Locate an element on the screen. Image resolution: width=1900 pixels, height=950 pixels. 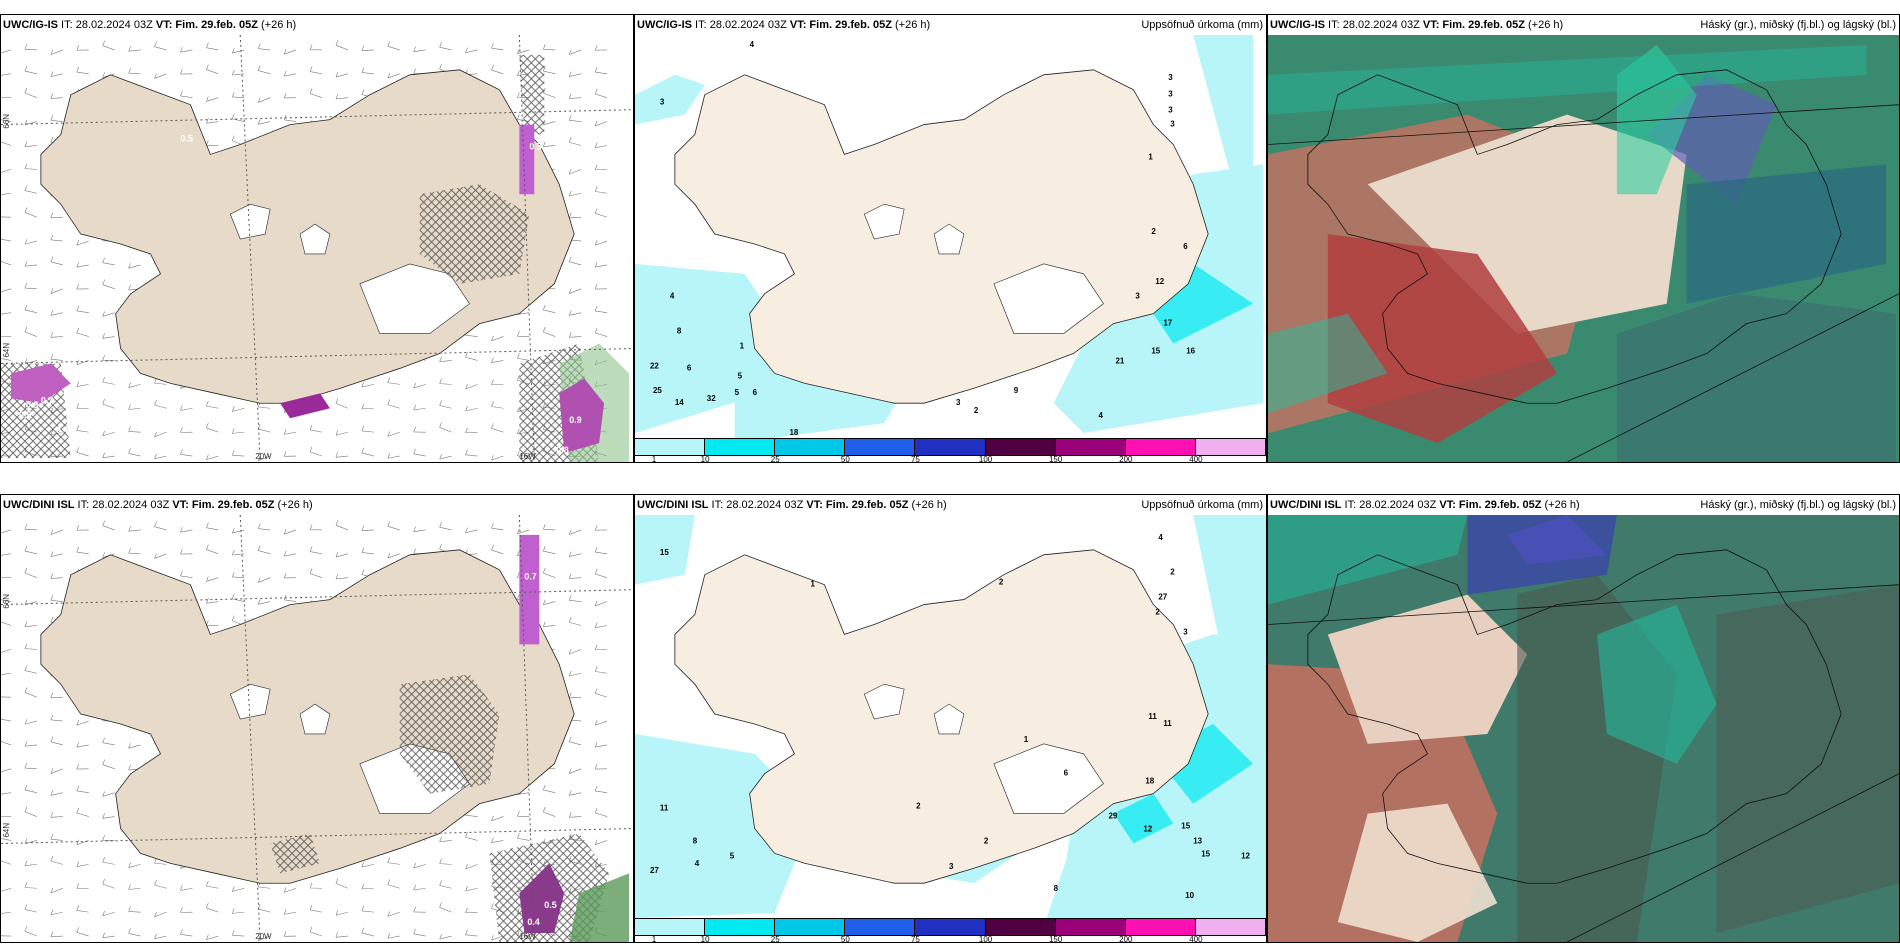
value-label: 11 is located at coordinates (664, 808).